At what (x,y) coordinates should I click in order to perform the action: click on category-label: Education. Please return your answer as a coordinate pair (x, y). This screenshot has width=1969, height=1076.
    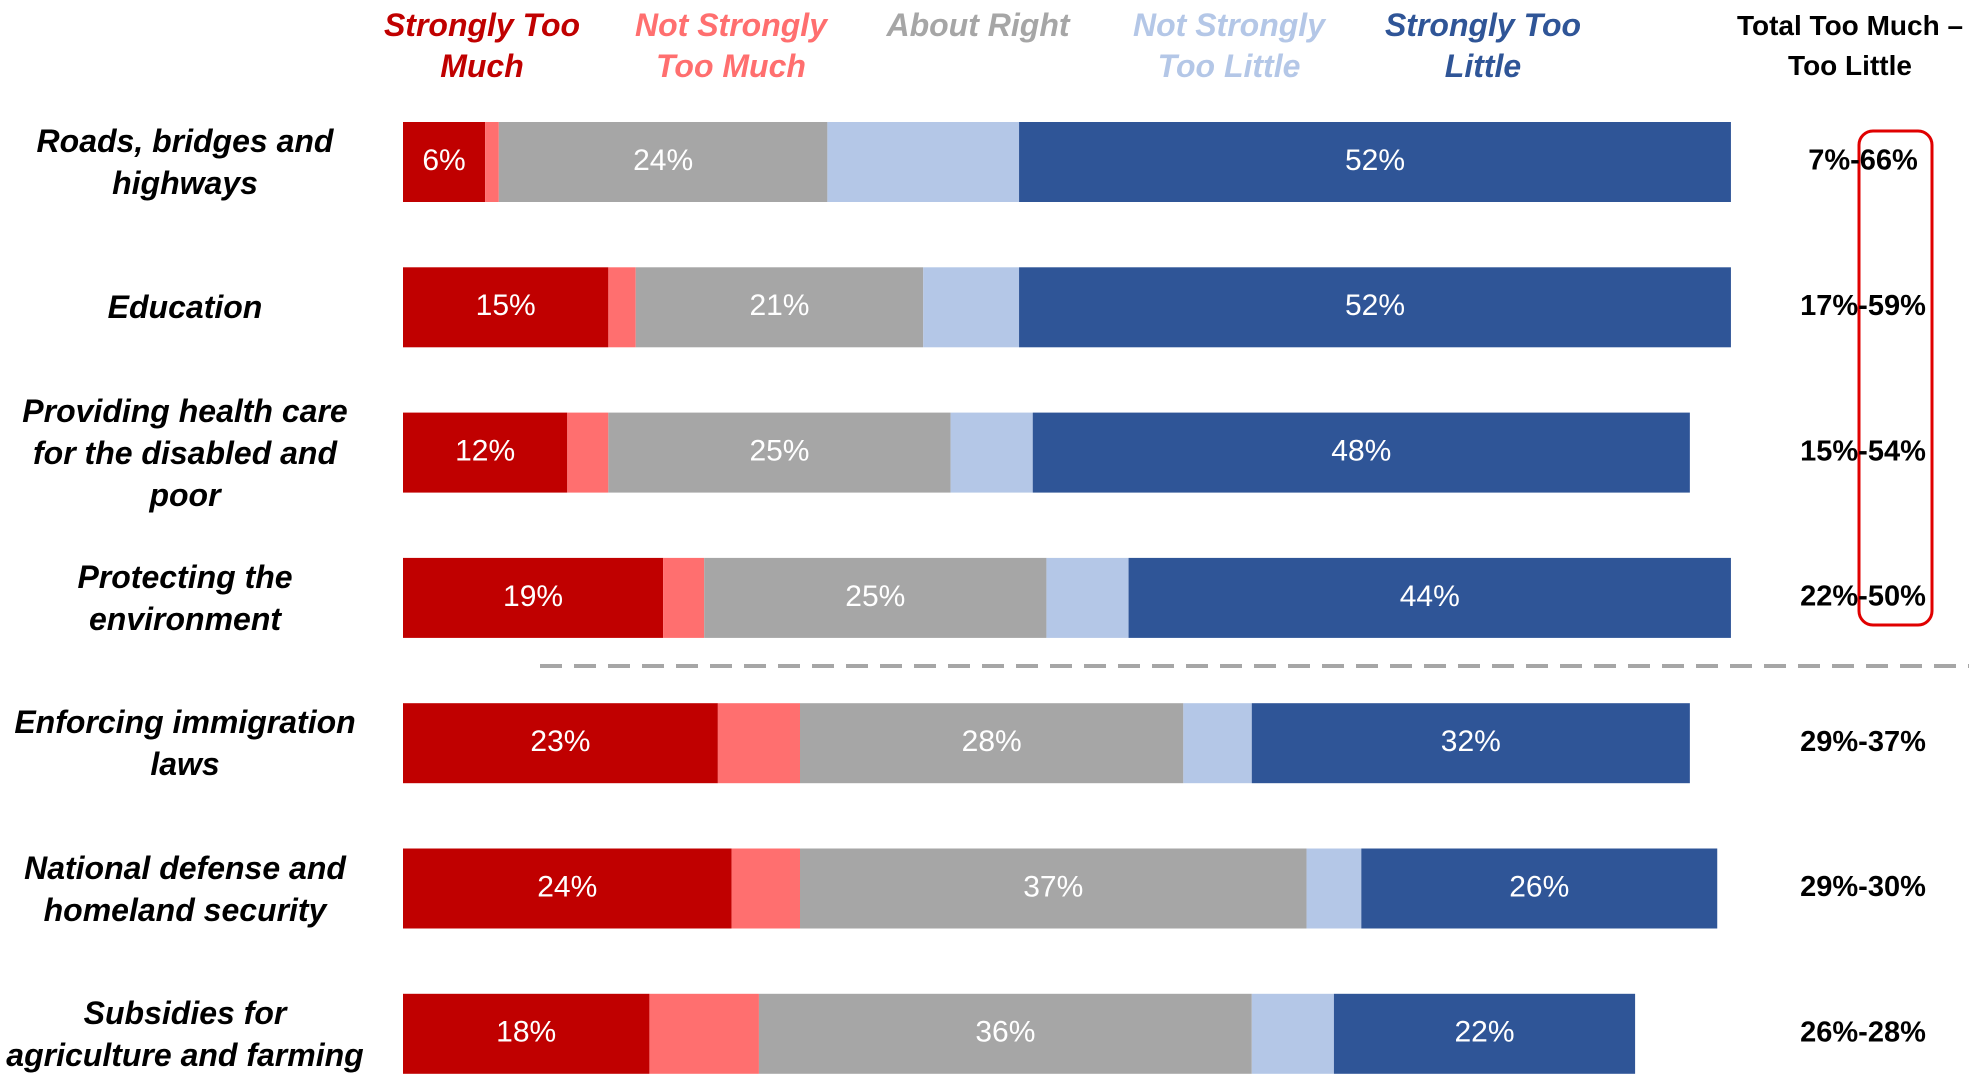
    Looking at the image, I should click on (185, 307).